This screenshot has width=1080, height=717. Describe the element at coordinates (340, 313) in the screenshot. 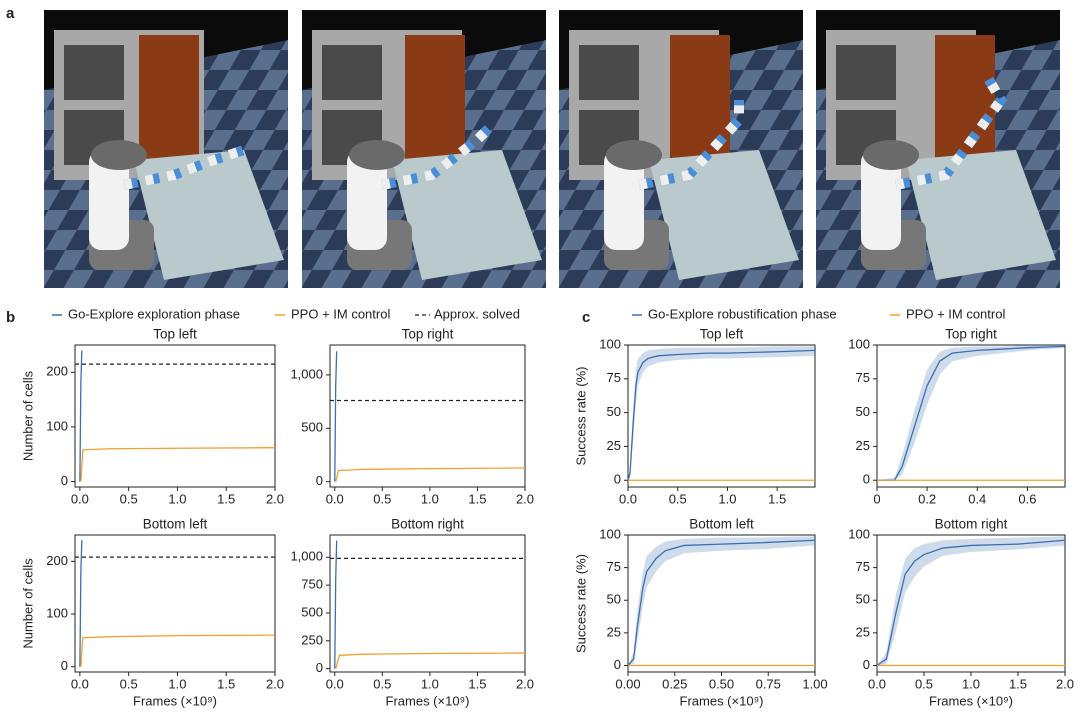

I see `legend-label: PPO + IM control` at that location.